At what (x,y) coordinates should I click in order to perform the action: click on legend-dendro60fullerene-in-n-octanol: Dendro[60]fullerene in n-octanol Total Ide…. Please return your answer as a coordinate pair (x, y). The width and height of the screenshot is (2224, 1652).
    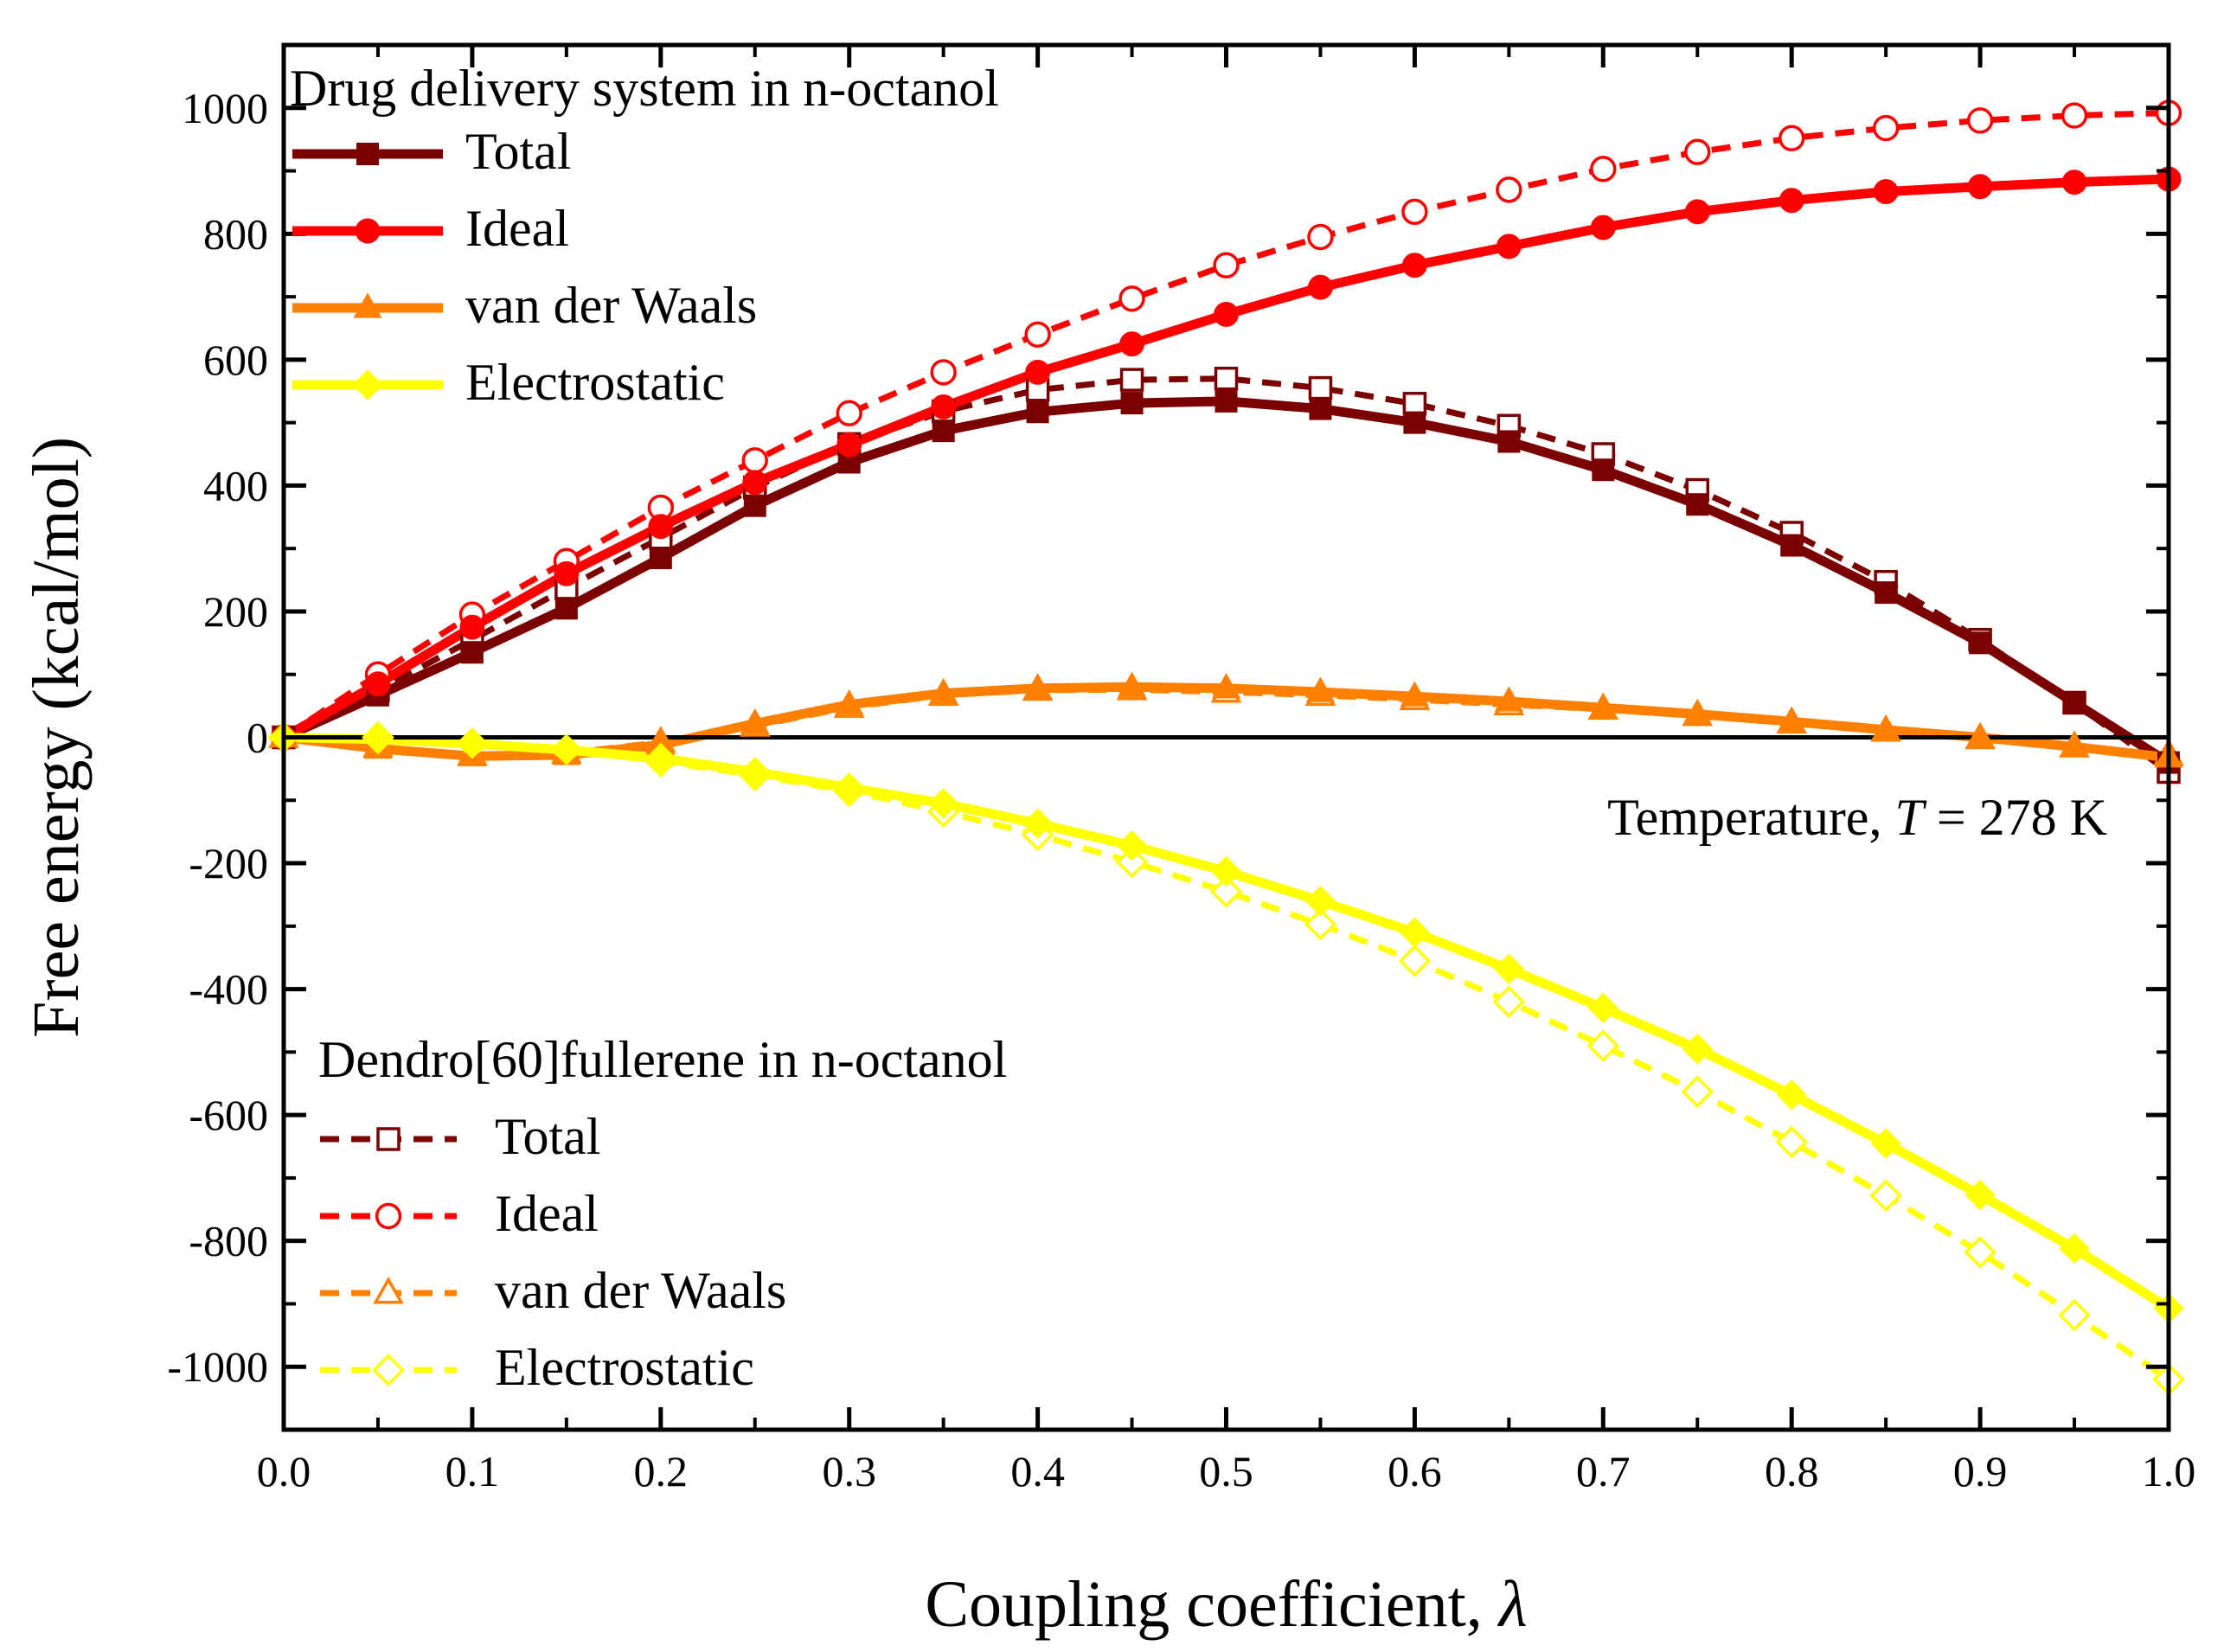
    Looking at the image, I should click on (662, 1213).